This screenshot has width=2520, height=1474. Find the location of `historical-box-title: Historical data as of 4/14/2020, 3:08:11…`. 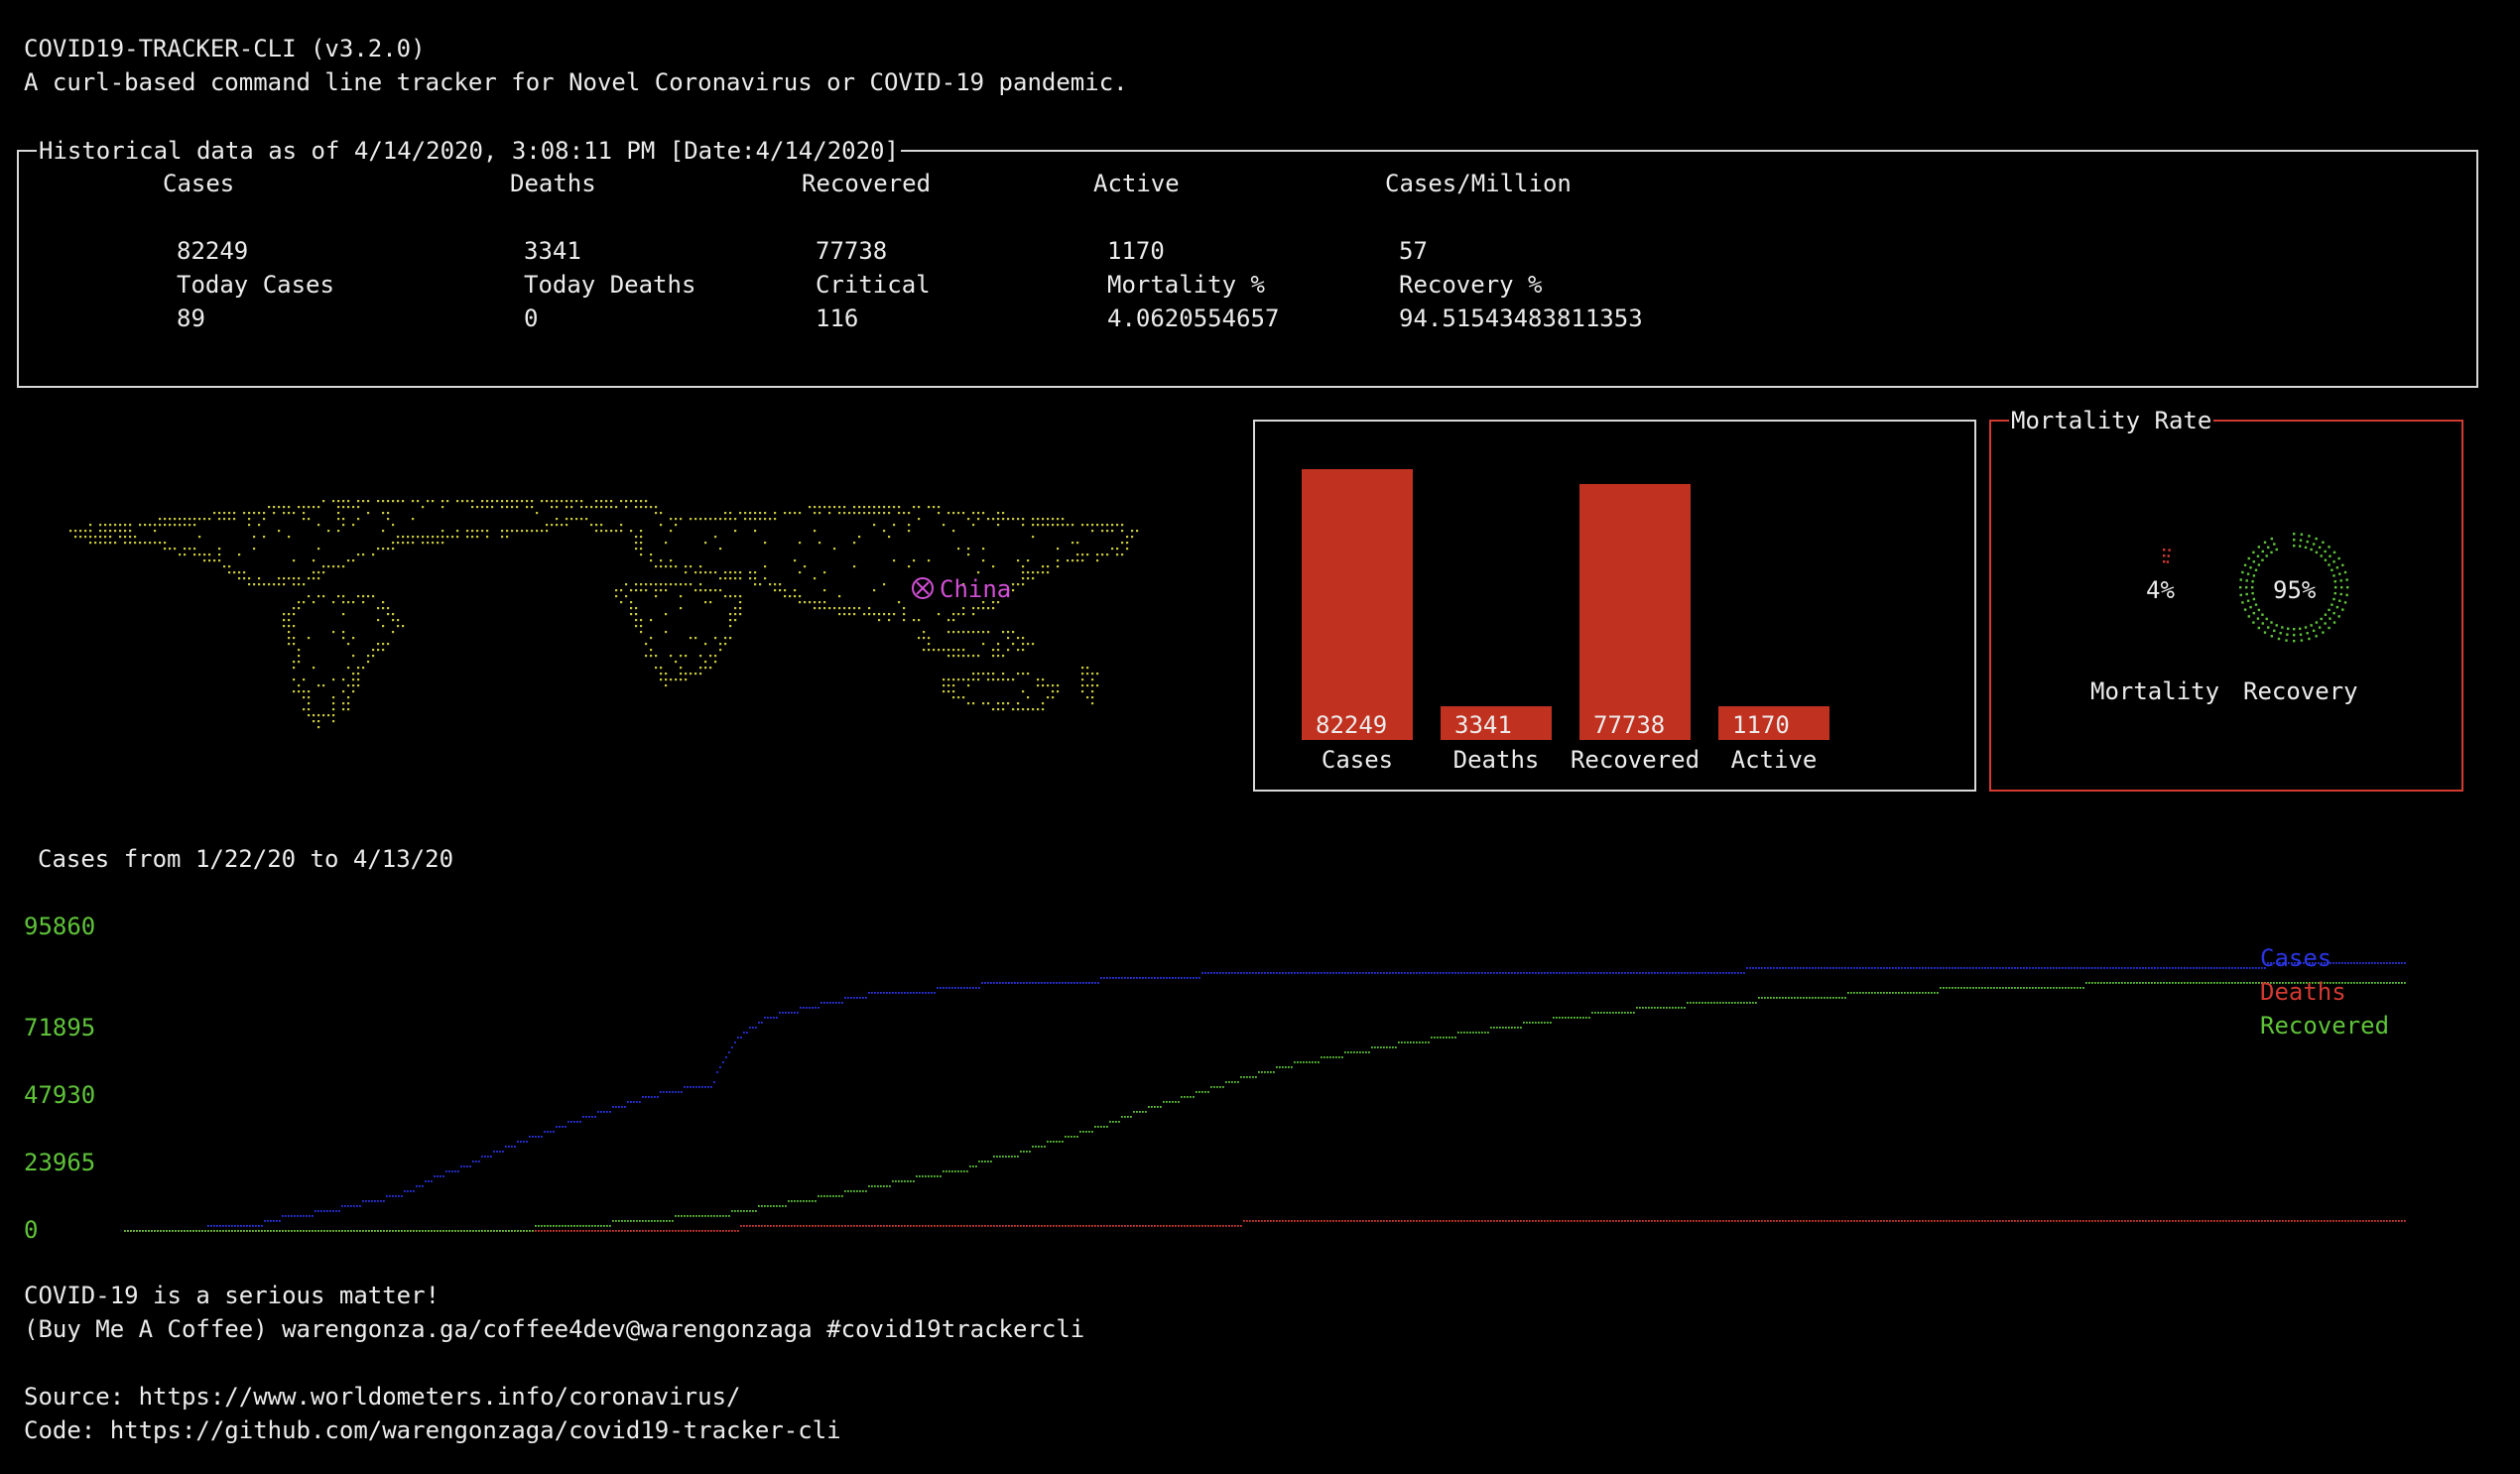

historical-box-title: Historical data as of 4/14/2020, 3:08:11… is located at coordinates (469, 151).